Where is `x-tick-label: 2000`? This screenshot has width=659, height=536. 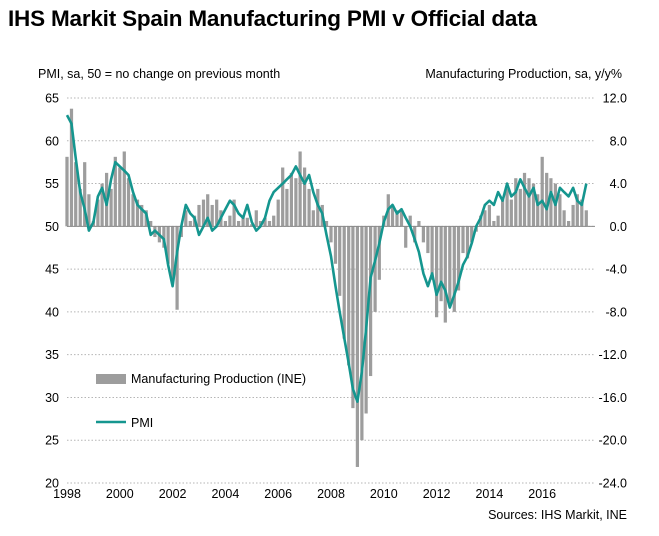
x-tick-label: 2000 is located at coordinates (120, 494).